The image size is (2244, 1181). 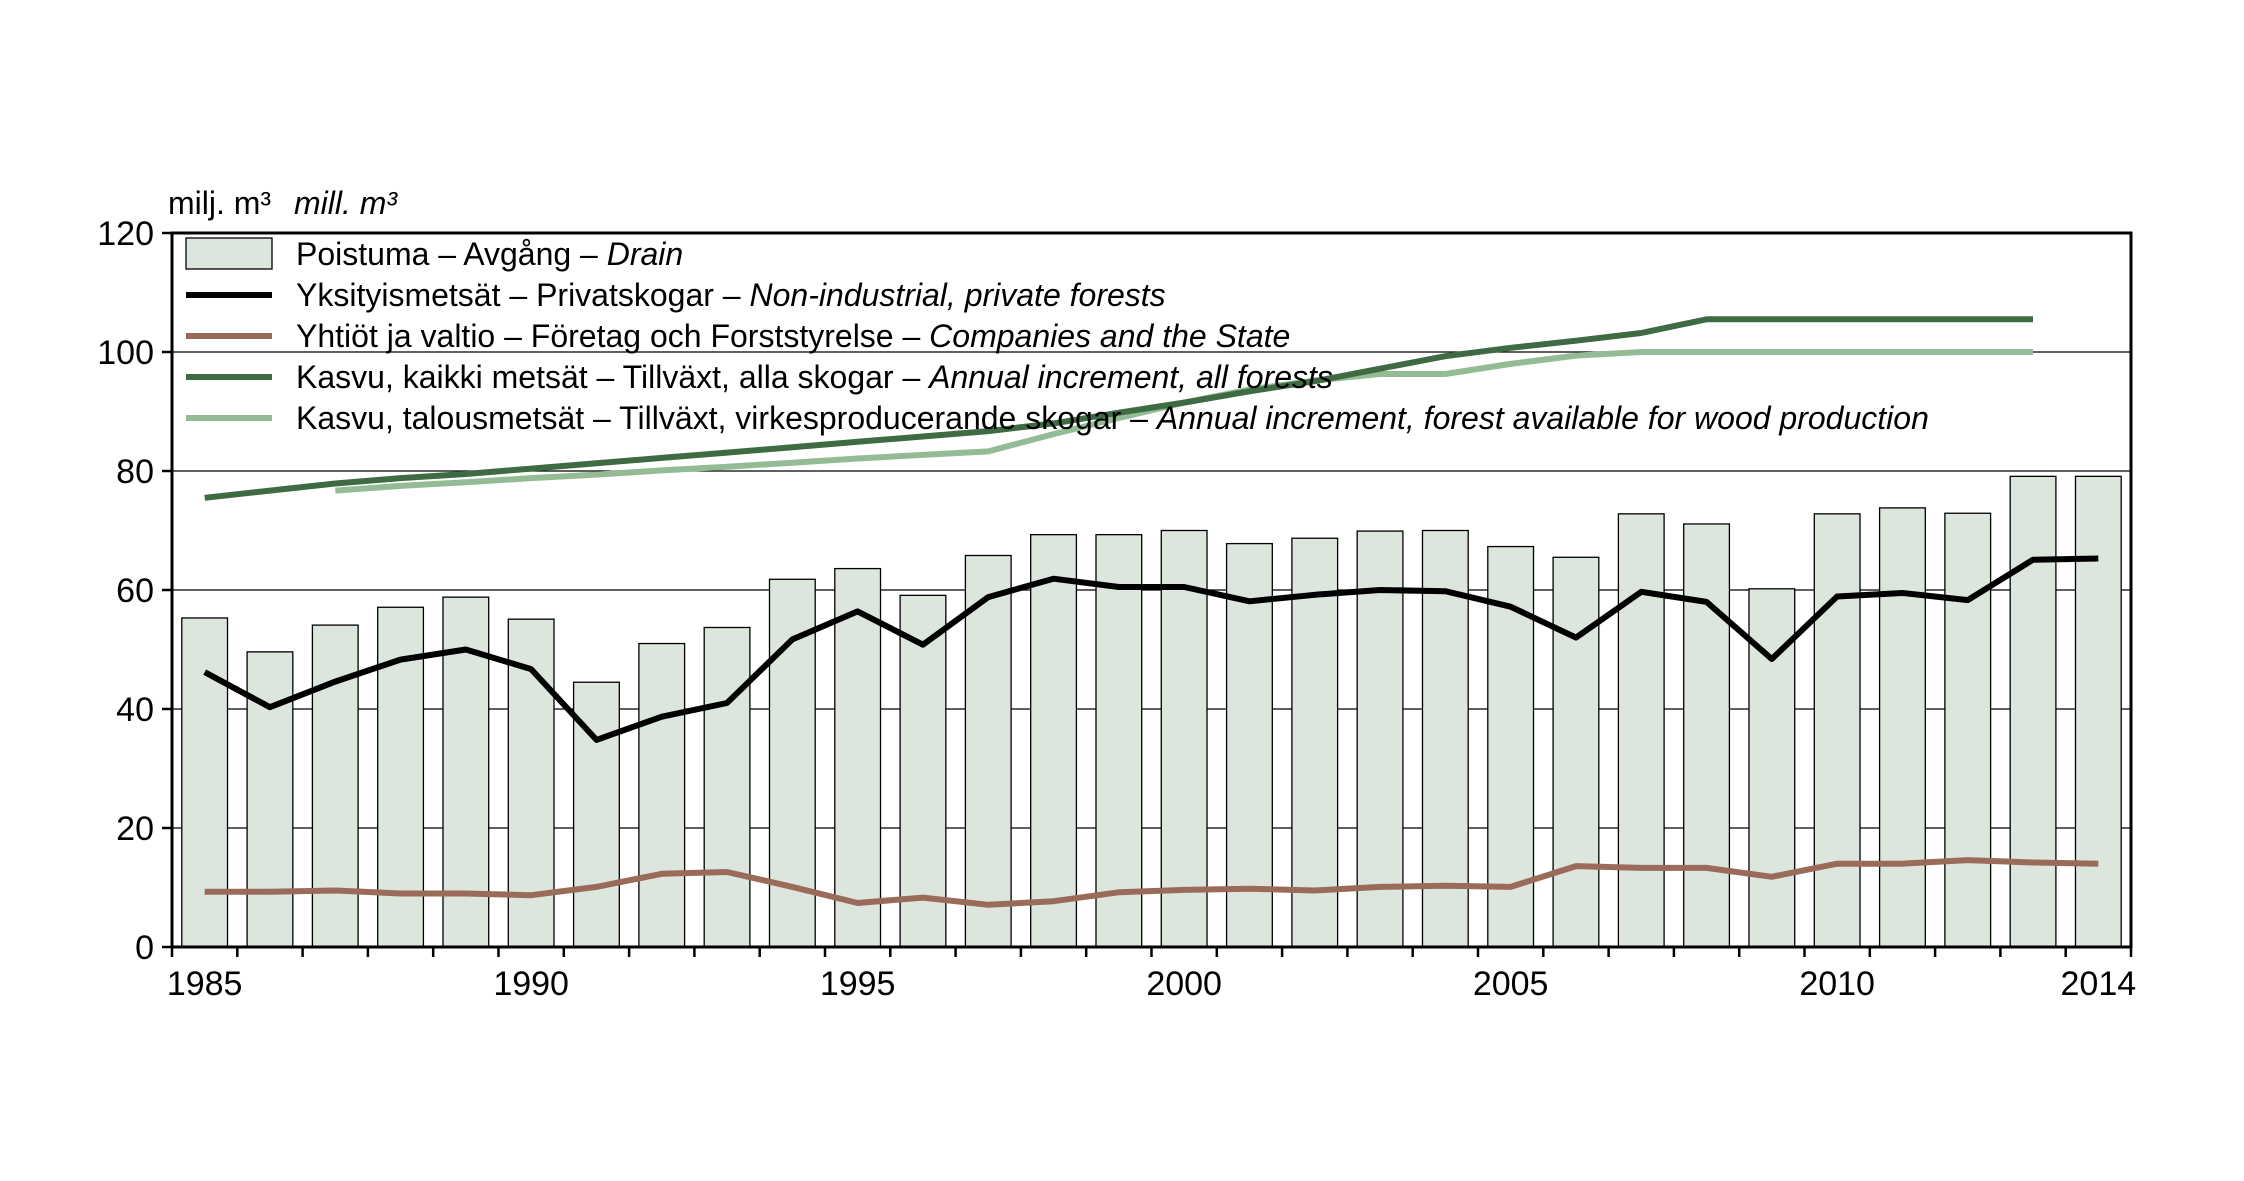 I want to click on bar-drain-1999, so click(x=1119, y=741).